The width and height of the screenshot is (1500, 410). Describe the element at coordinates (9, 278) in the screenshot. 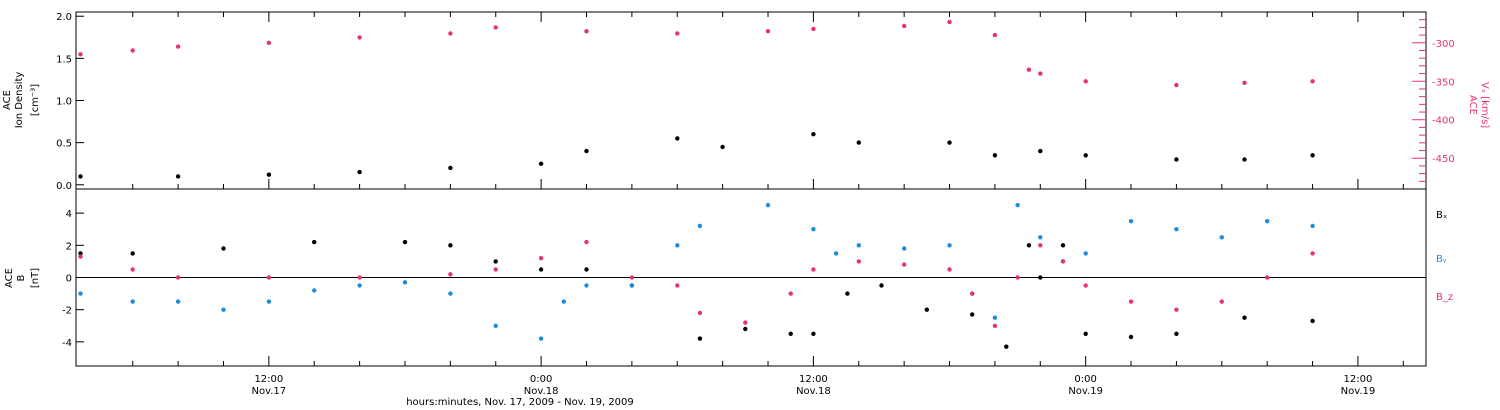

I see `field-axis-label-line1: ACE` at that location.